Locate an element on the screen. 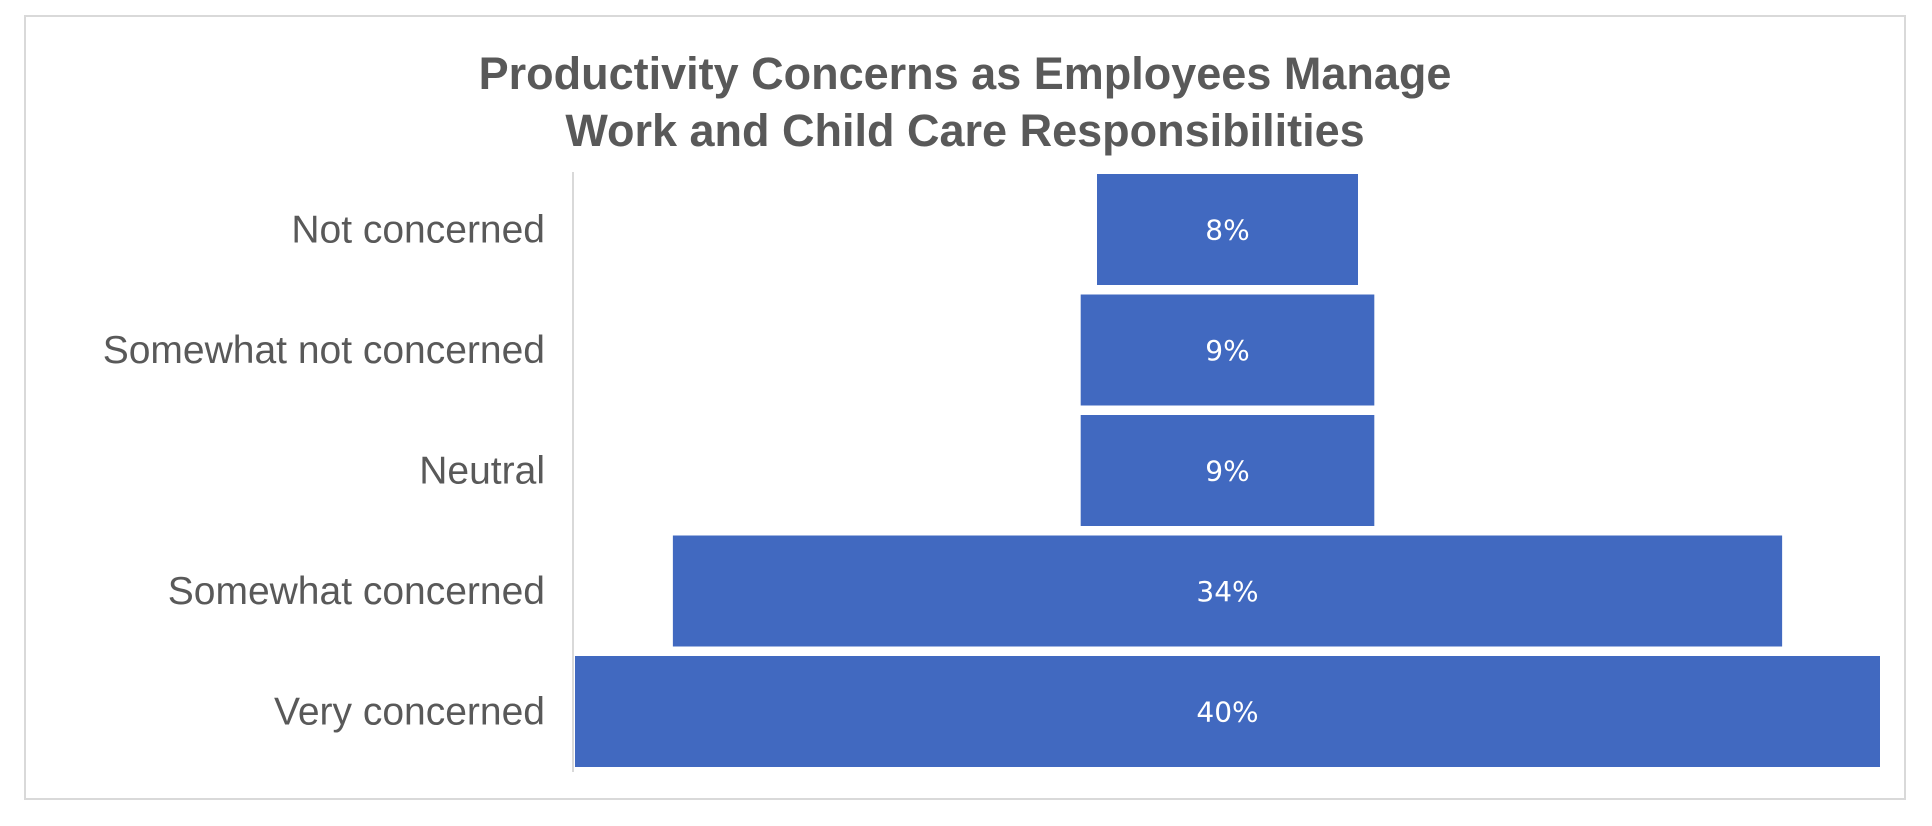 Image resolution: width=1932 pixels, height=826 pixels. data-label-2: 9% is located at coordinates (1227, 471).